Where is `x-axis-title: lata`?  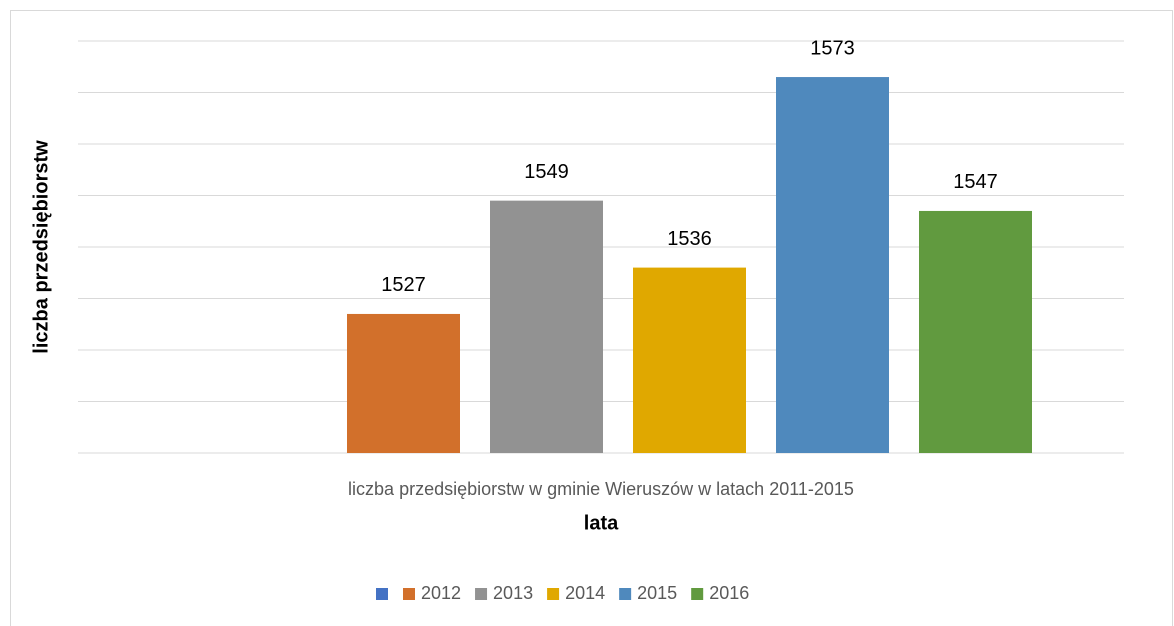
x-axis-title: lata is located at coordinates (601, 523).